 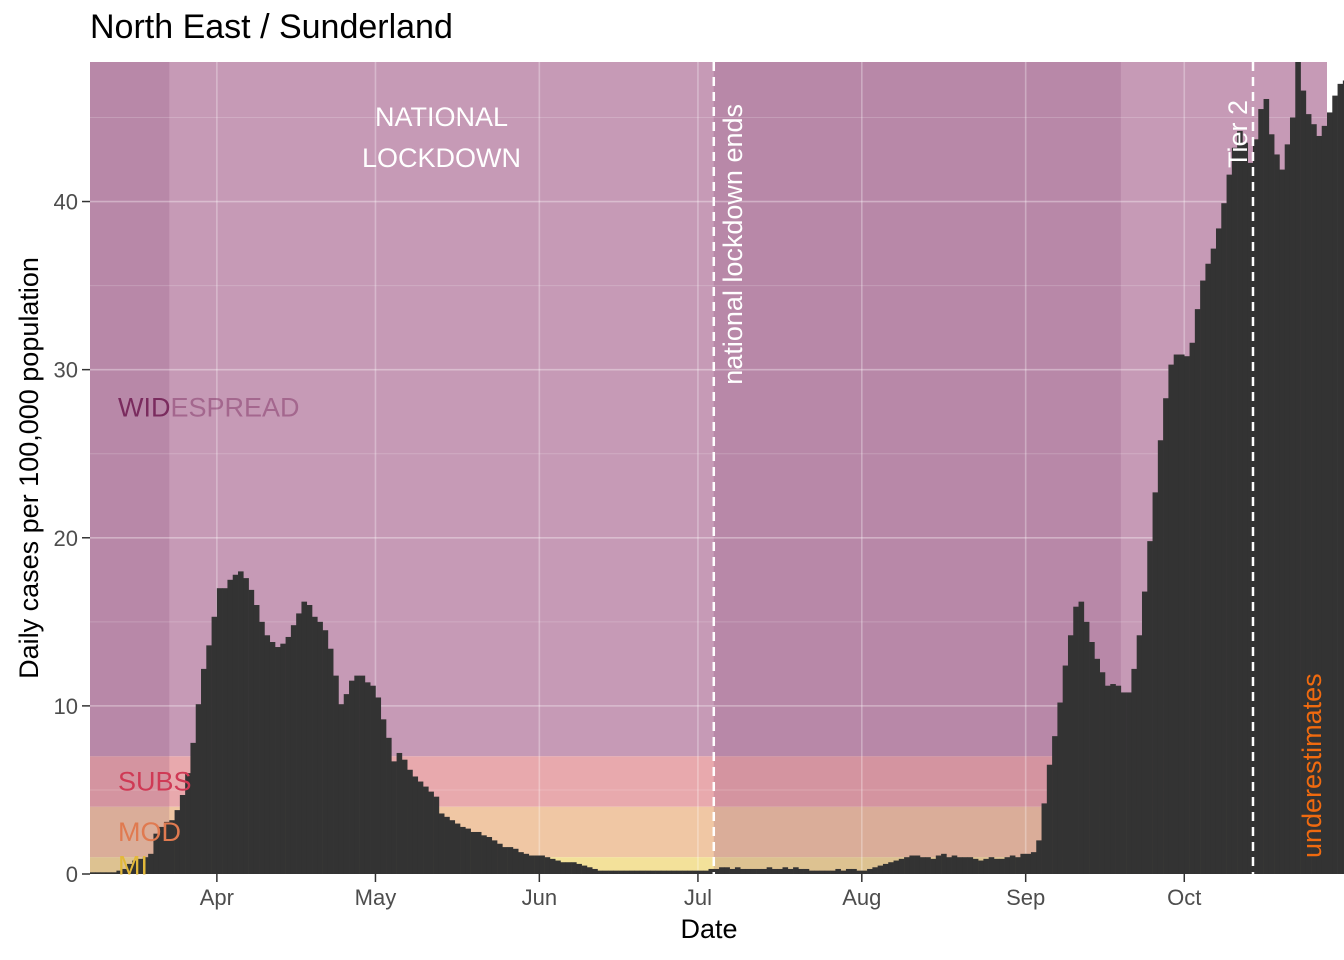 I want to click on band-label-moderate: MOD, so click(x=149, y=832).